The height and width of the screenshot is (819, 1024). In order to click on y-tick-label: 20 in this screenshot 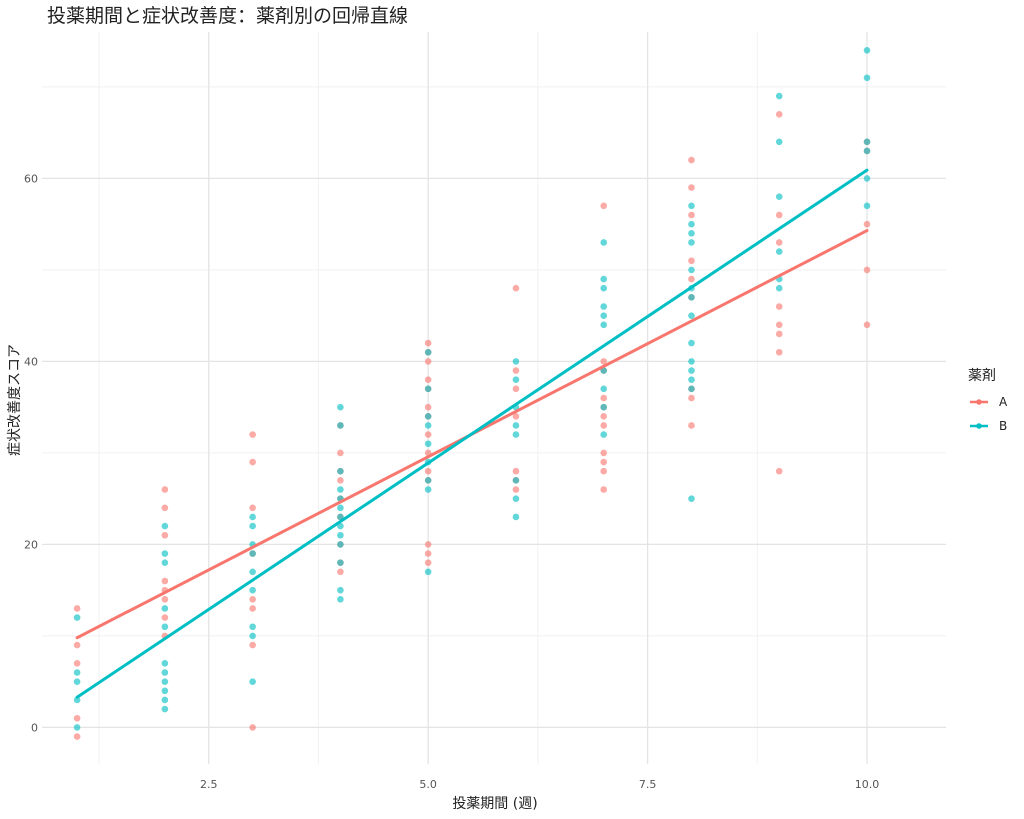, I will do `click(31, 544)`.